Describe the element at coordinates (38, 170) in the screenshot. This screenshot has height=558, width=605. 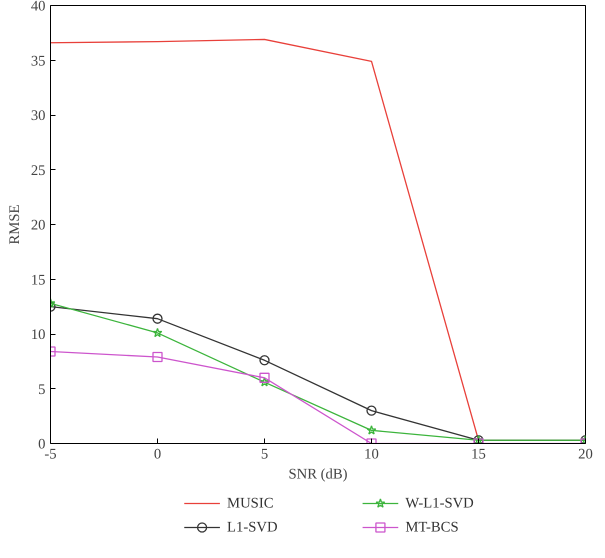
I see `y-tick-label: 25` at that location.